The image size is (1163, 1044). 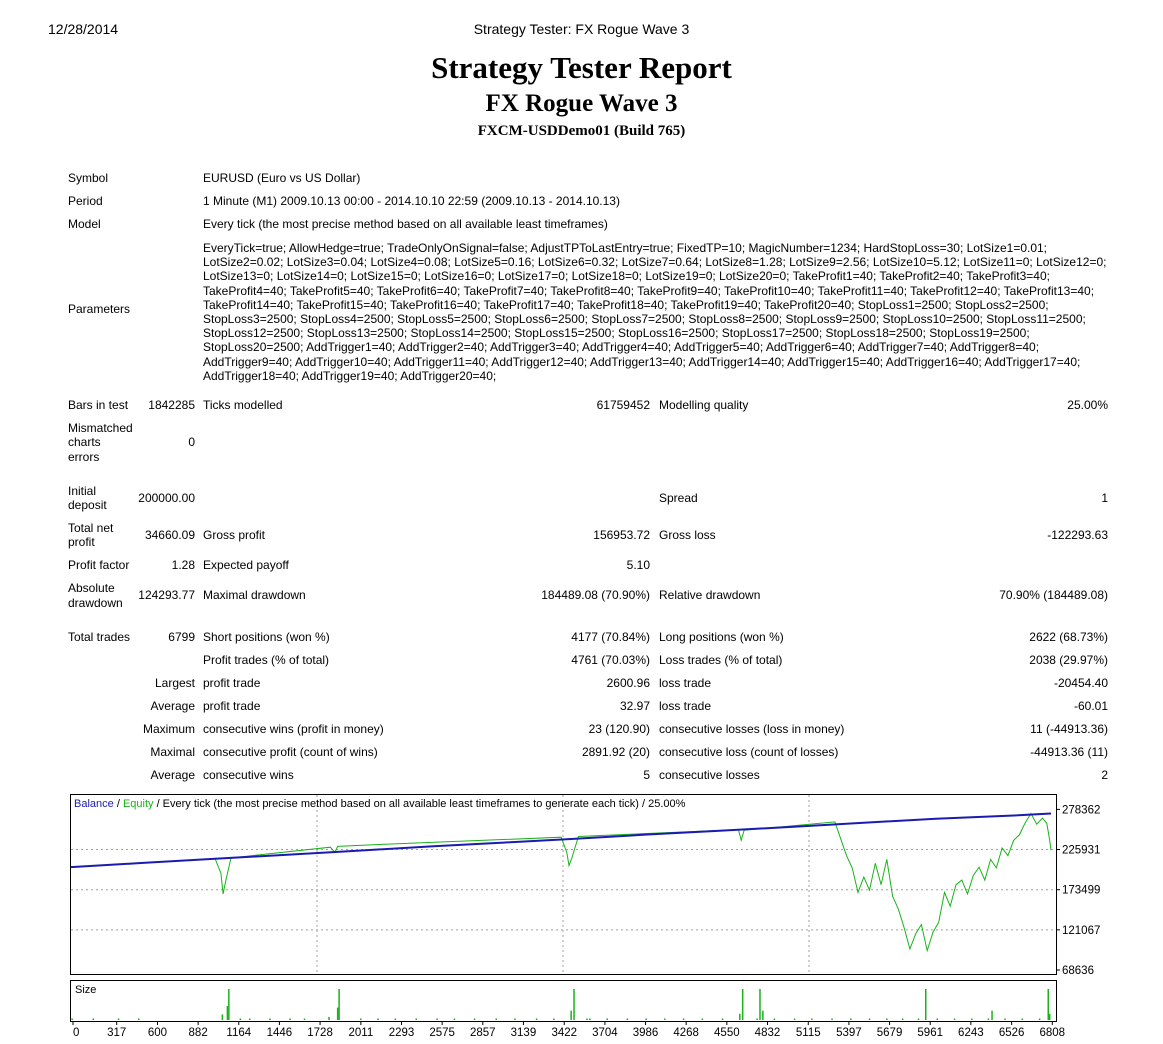 I want to click on abs-drawdown-value: 124293.77, so click(x=166, y=595).